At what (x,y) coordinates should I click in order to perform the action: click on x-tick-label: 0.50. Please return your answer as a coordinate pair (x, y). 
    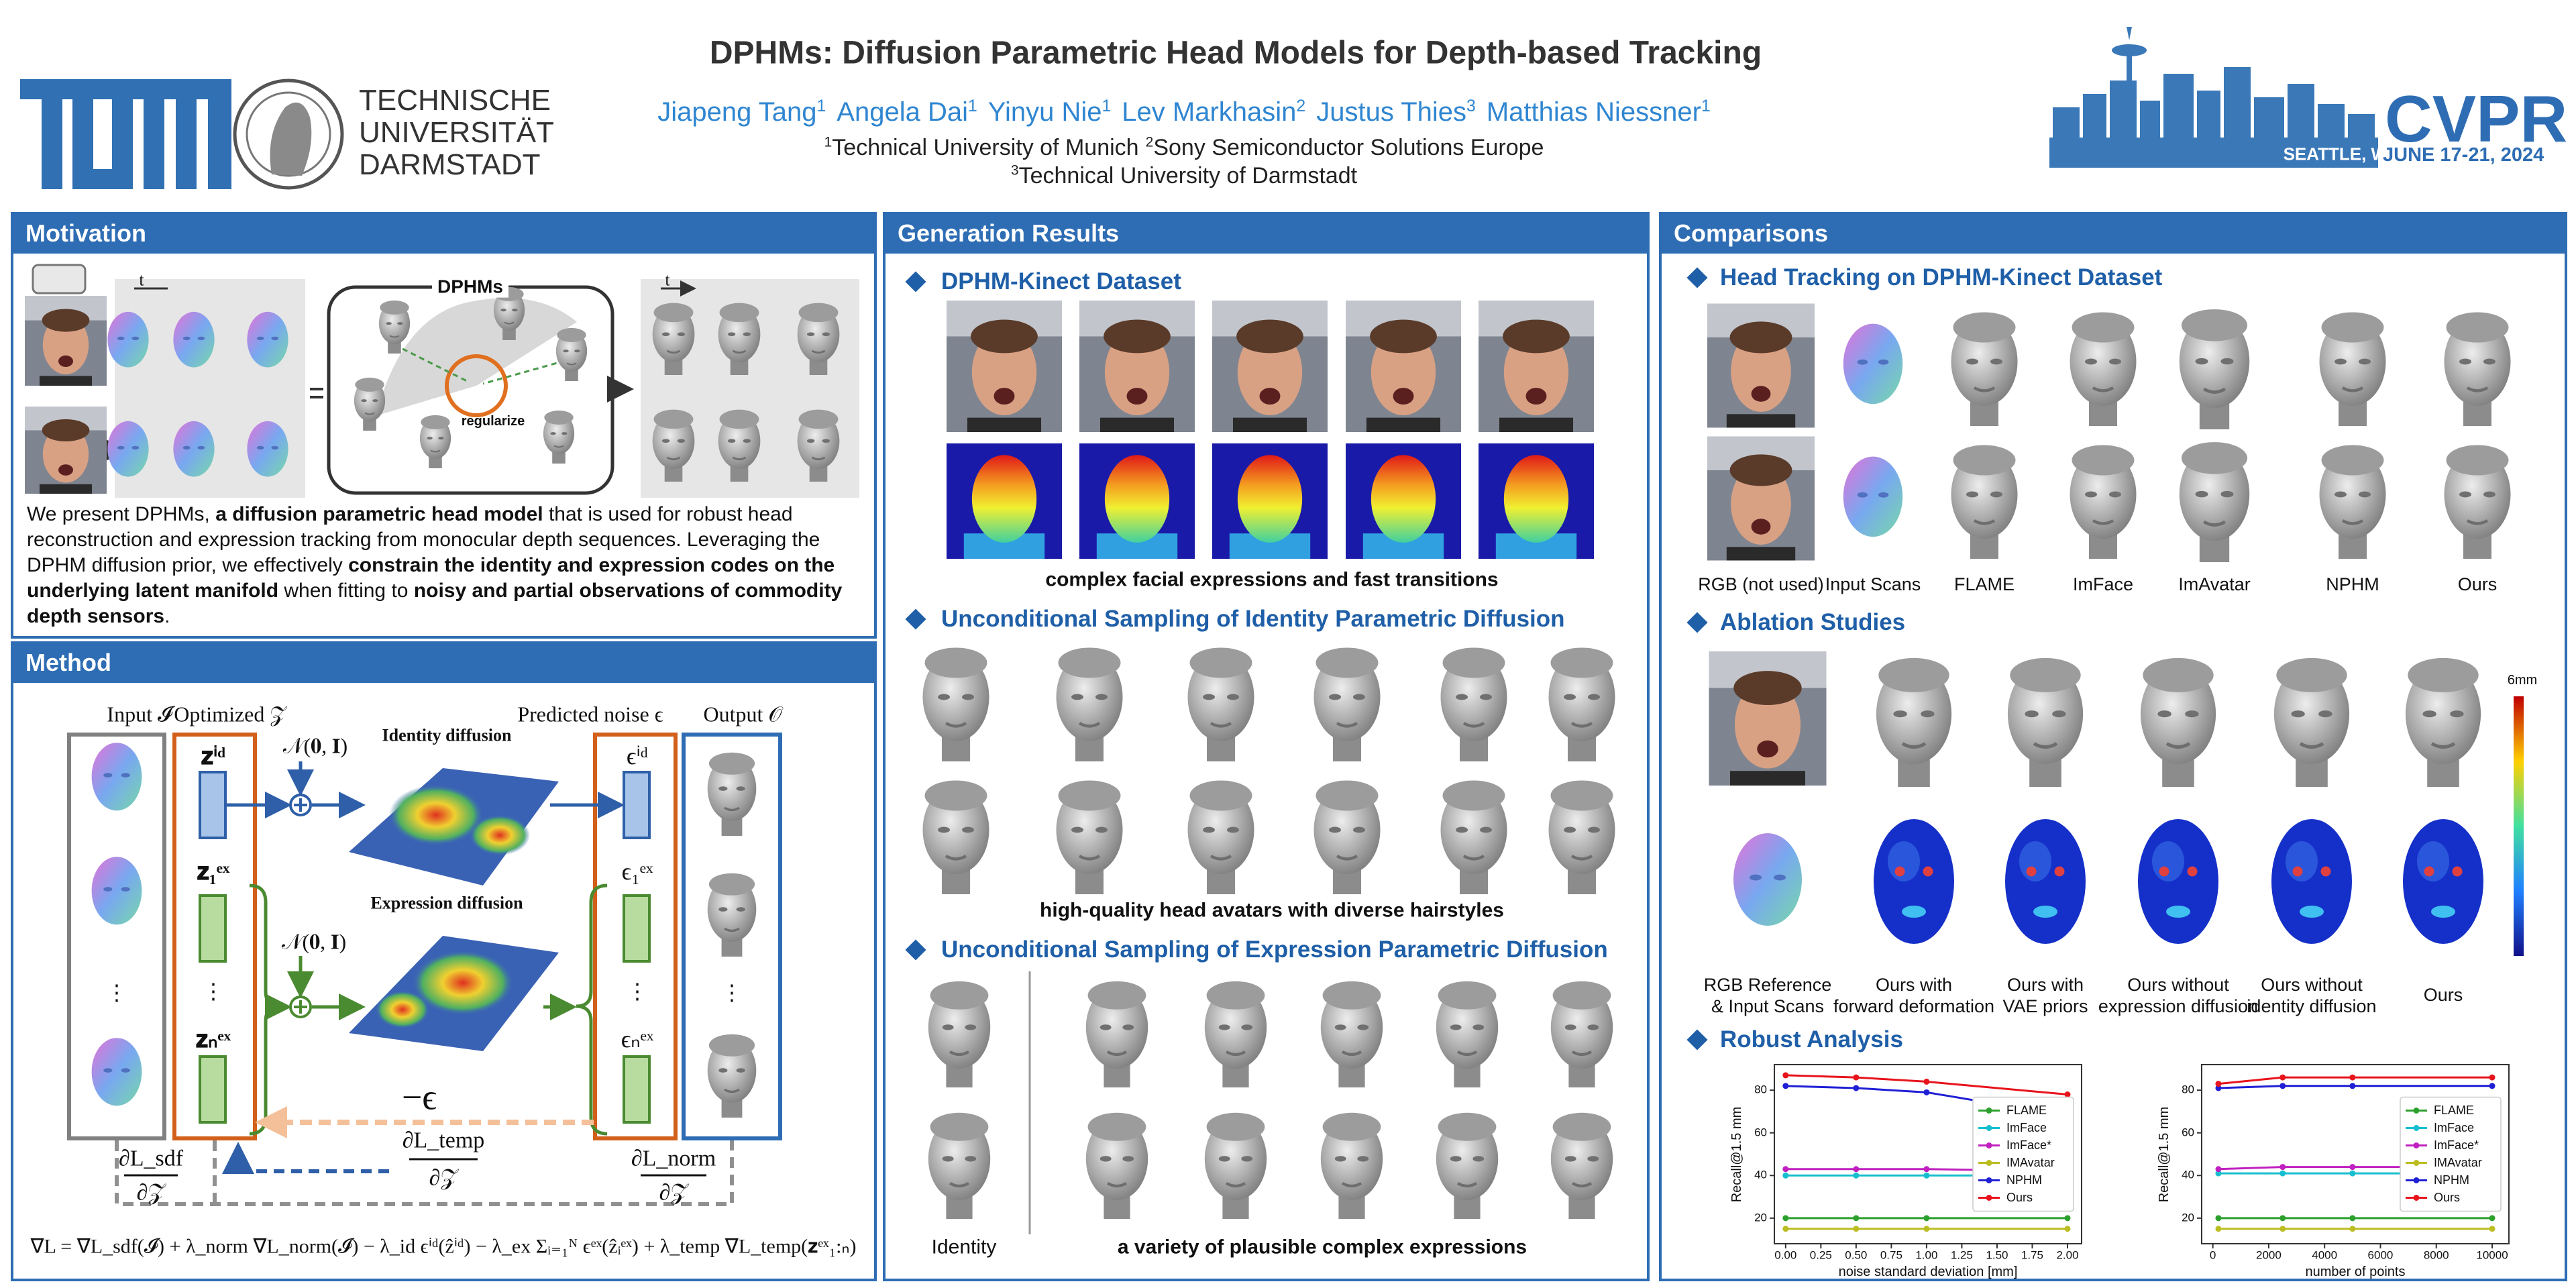
    Looking at the image, I should click on (1856, 1255).